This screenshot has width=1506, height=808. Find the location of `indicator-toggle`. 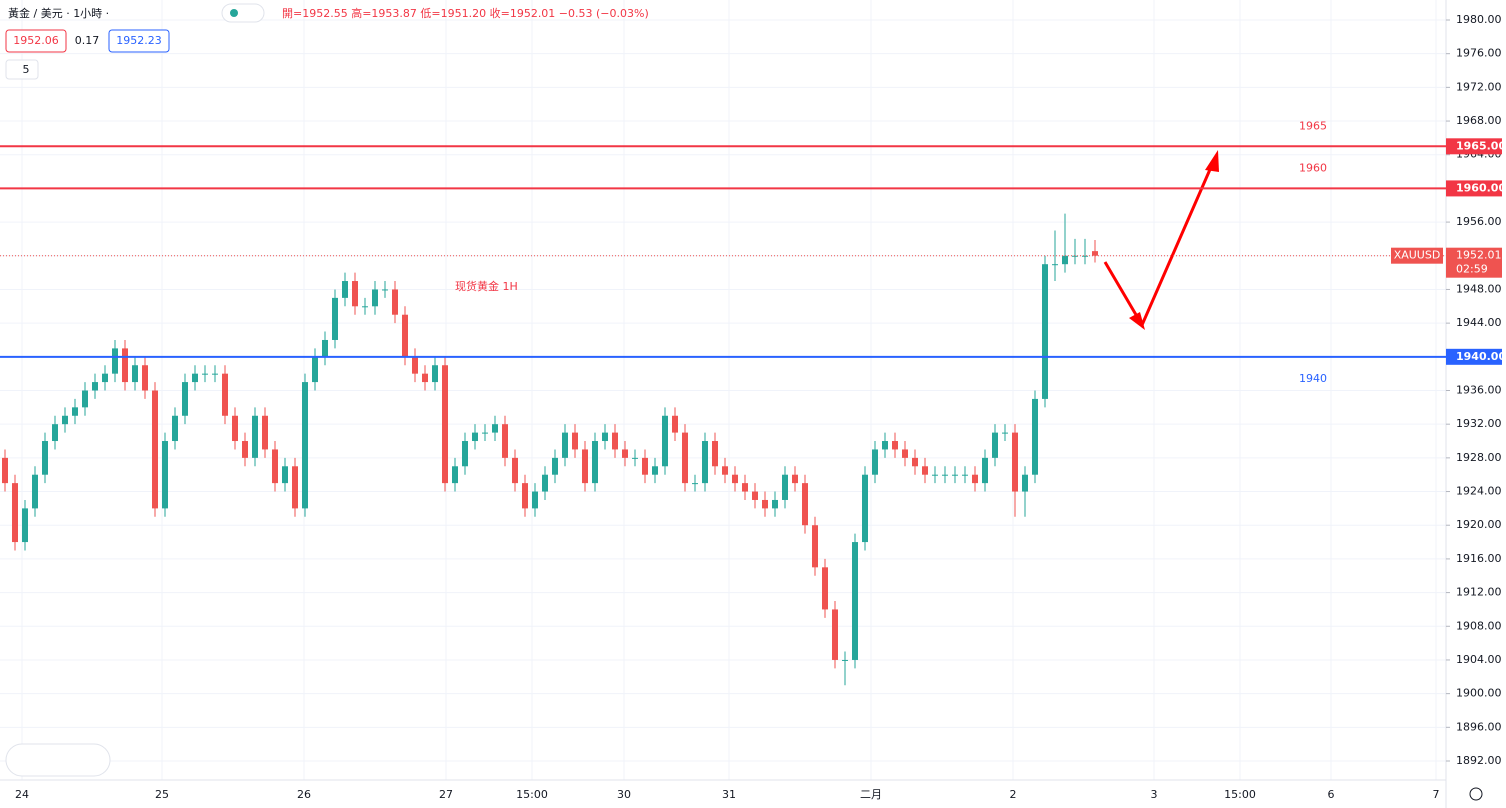

indicator-toggle is located at coordinates (22, 69).